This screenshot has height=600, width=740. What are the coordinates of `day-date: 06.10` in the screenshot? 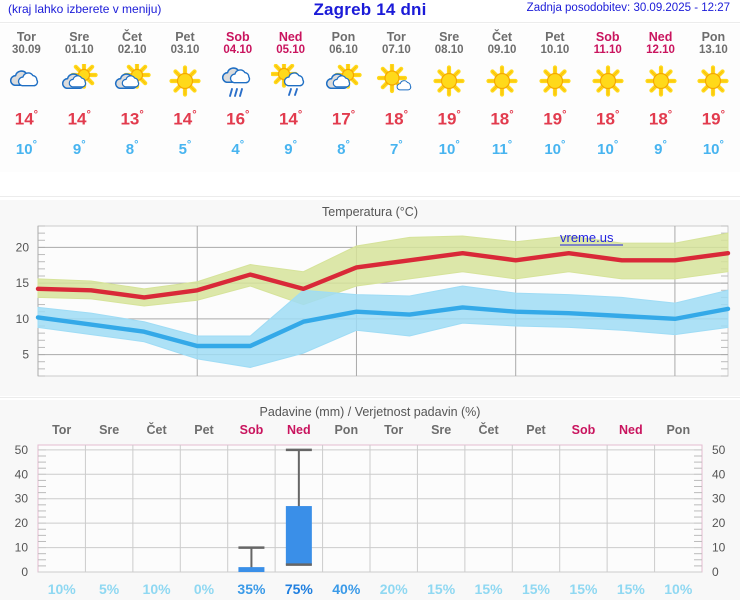 It's located at (343, 50).